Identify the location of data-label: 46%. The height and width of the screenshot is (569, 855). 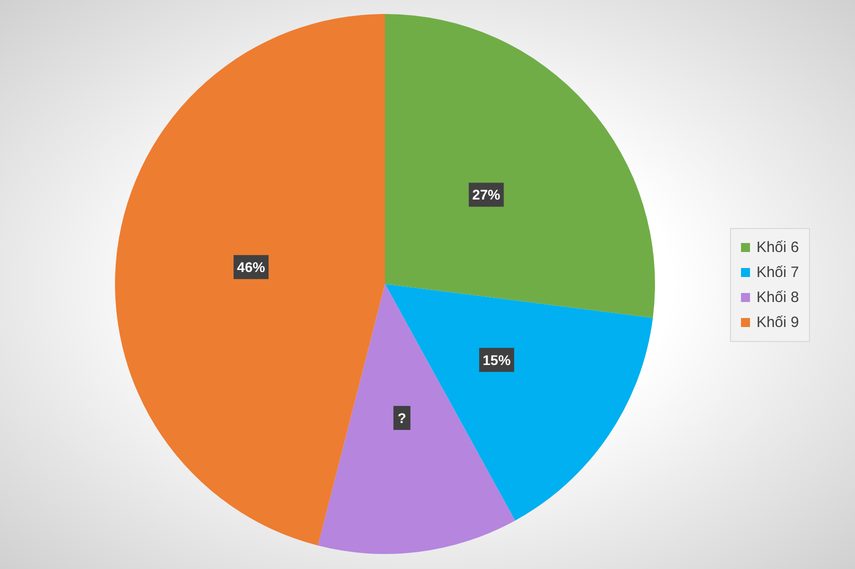
(251, 267).